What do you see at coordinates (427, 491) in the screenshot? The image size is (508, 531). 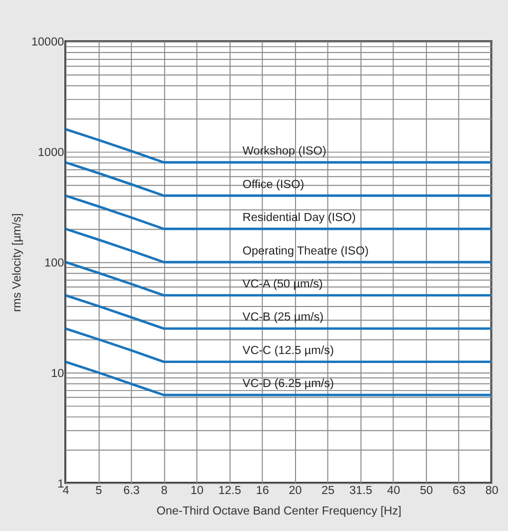 I see `x-tick-label: 50` at bounding box center [427, 491].